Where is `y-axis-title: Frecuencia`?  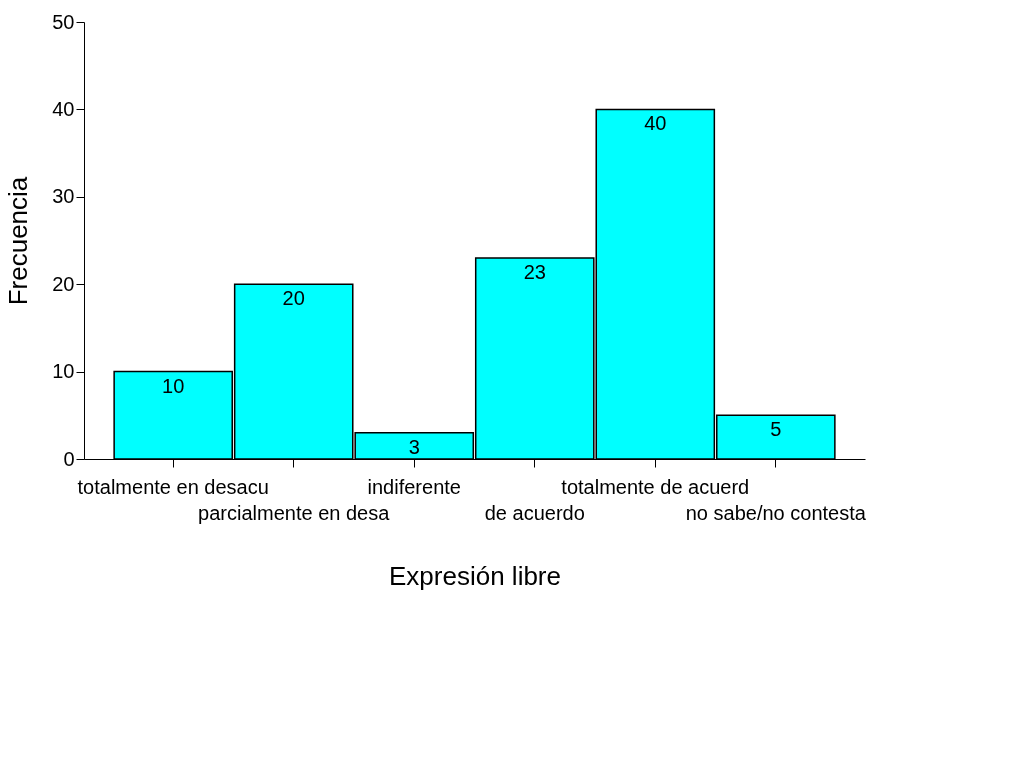 y-axis-title: Frecuencia is located at coordinates (18, 241).